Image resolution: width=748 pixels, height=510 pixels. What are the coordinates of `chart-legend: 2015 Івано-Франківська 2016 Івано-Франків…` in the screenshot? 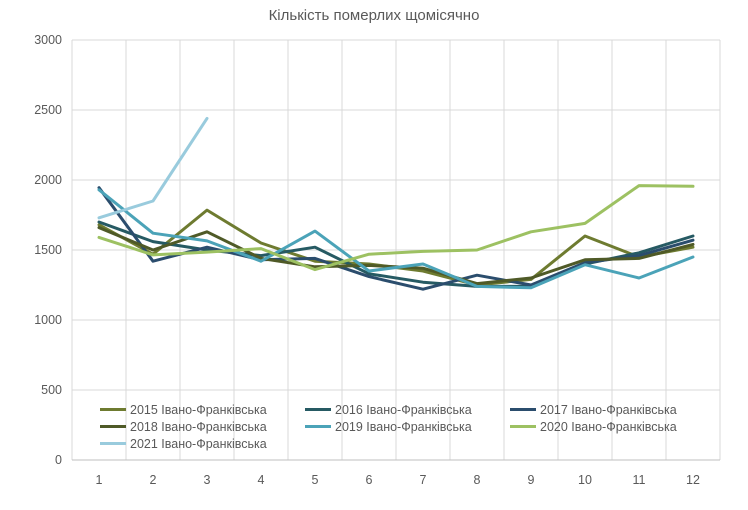 It's located at (410, 426).